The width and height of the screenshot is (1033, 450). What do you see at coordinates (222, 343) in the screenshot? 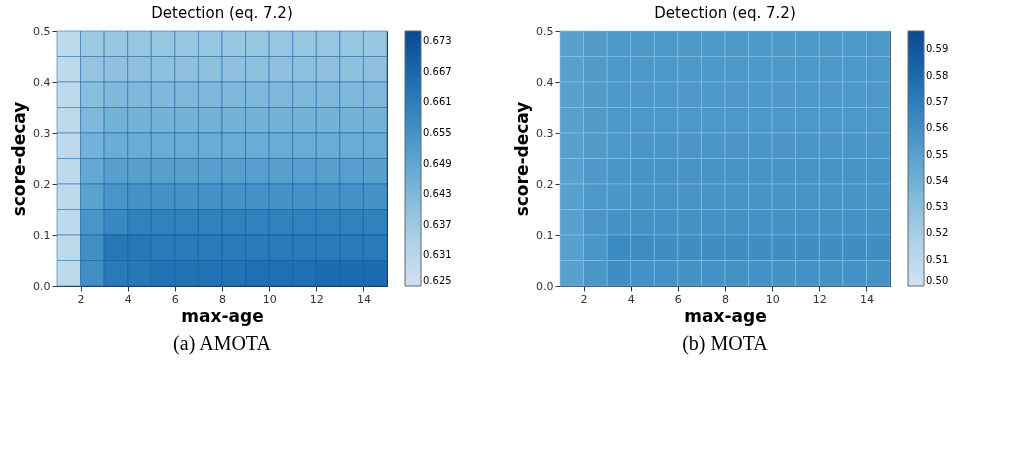
I see `text: (a) AMOTA` at bounding box center [222, 343].